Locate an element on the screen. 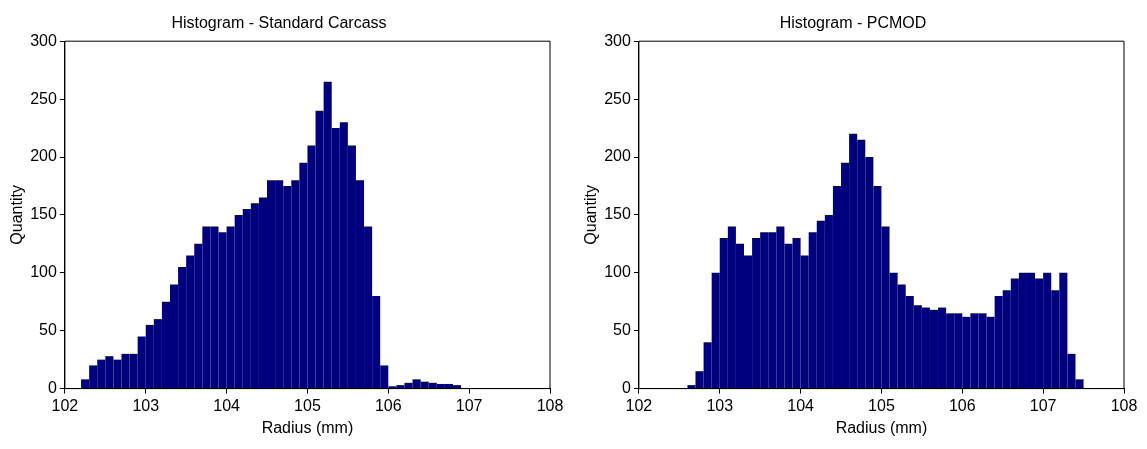 This screenshot has width=1147, height=449. chart-title: Histogram - Standard Carcass is located at coordinates (279, 23).